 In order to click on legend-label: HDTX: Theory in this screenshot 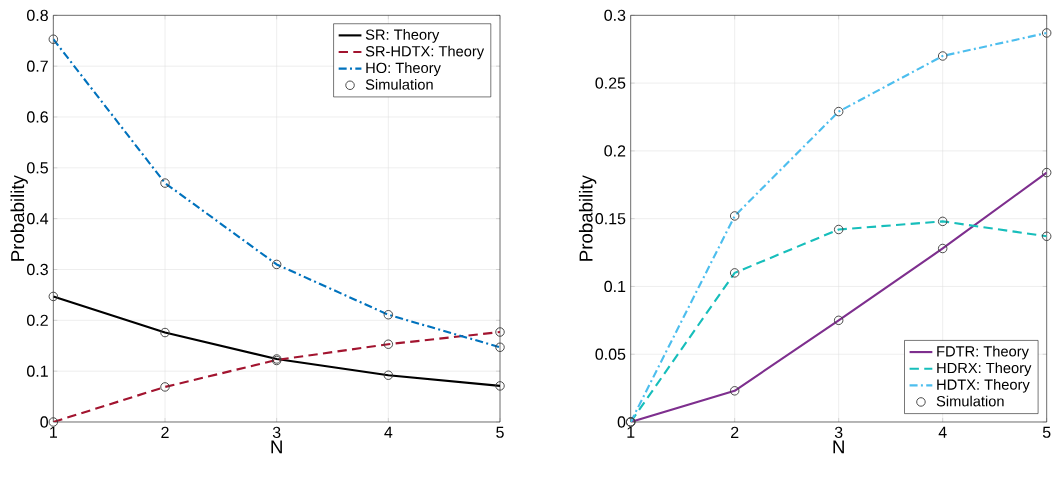, I will do `click(983, 386)`.